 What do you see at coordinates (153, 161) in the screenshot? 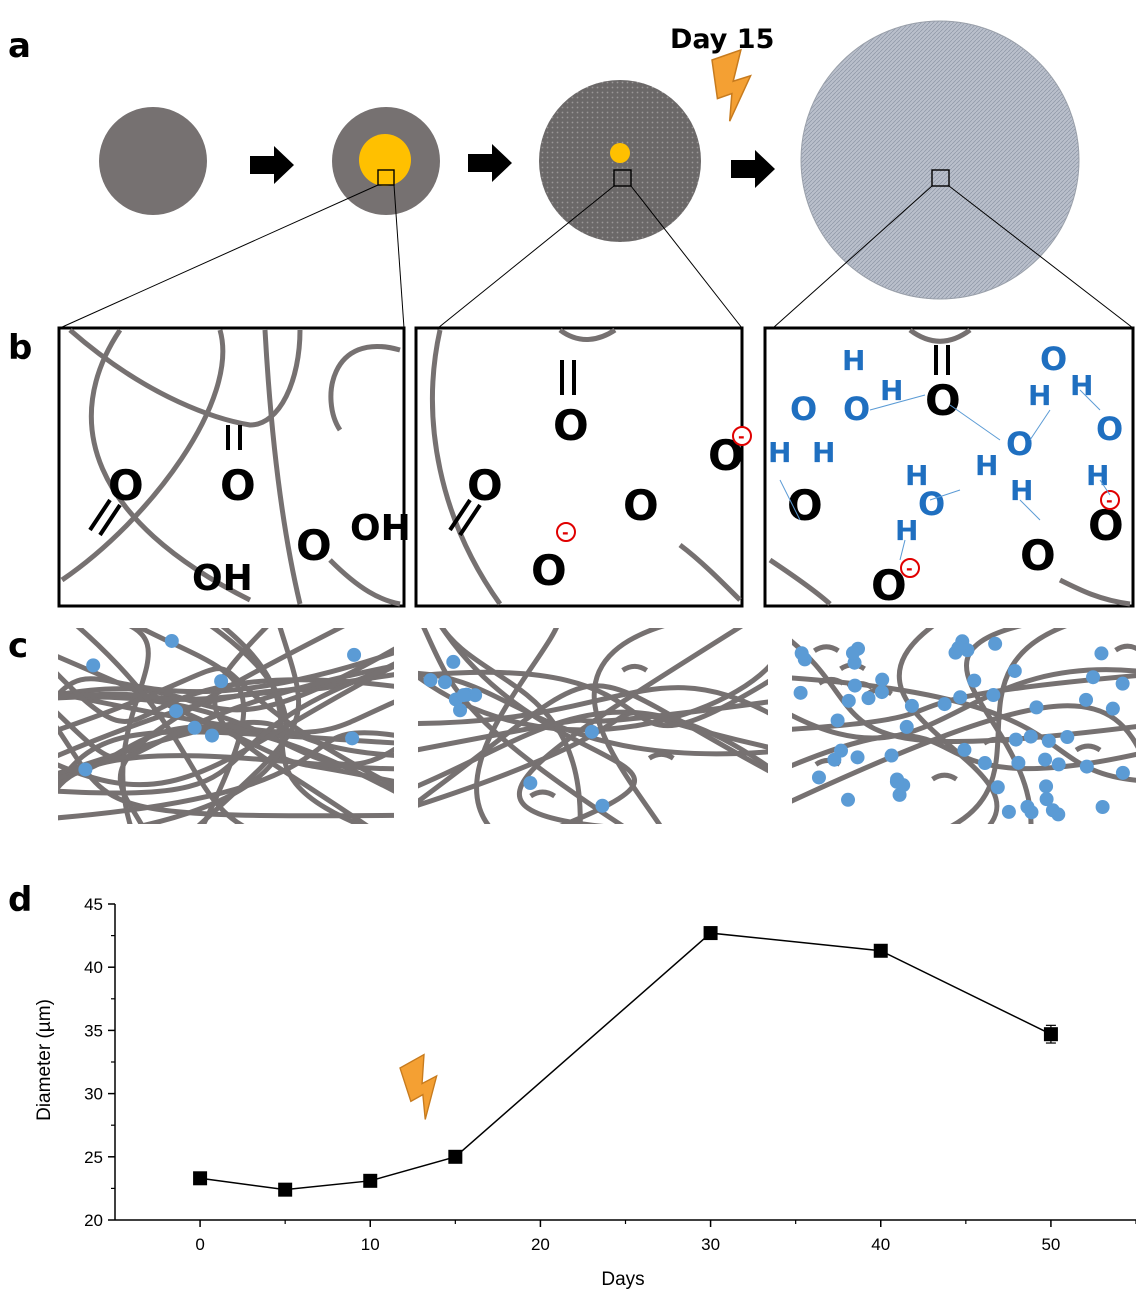
I see `particle-initial` at bounding box center [153, 161].